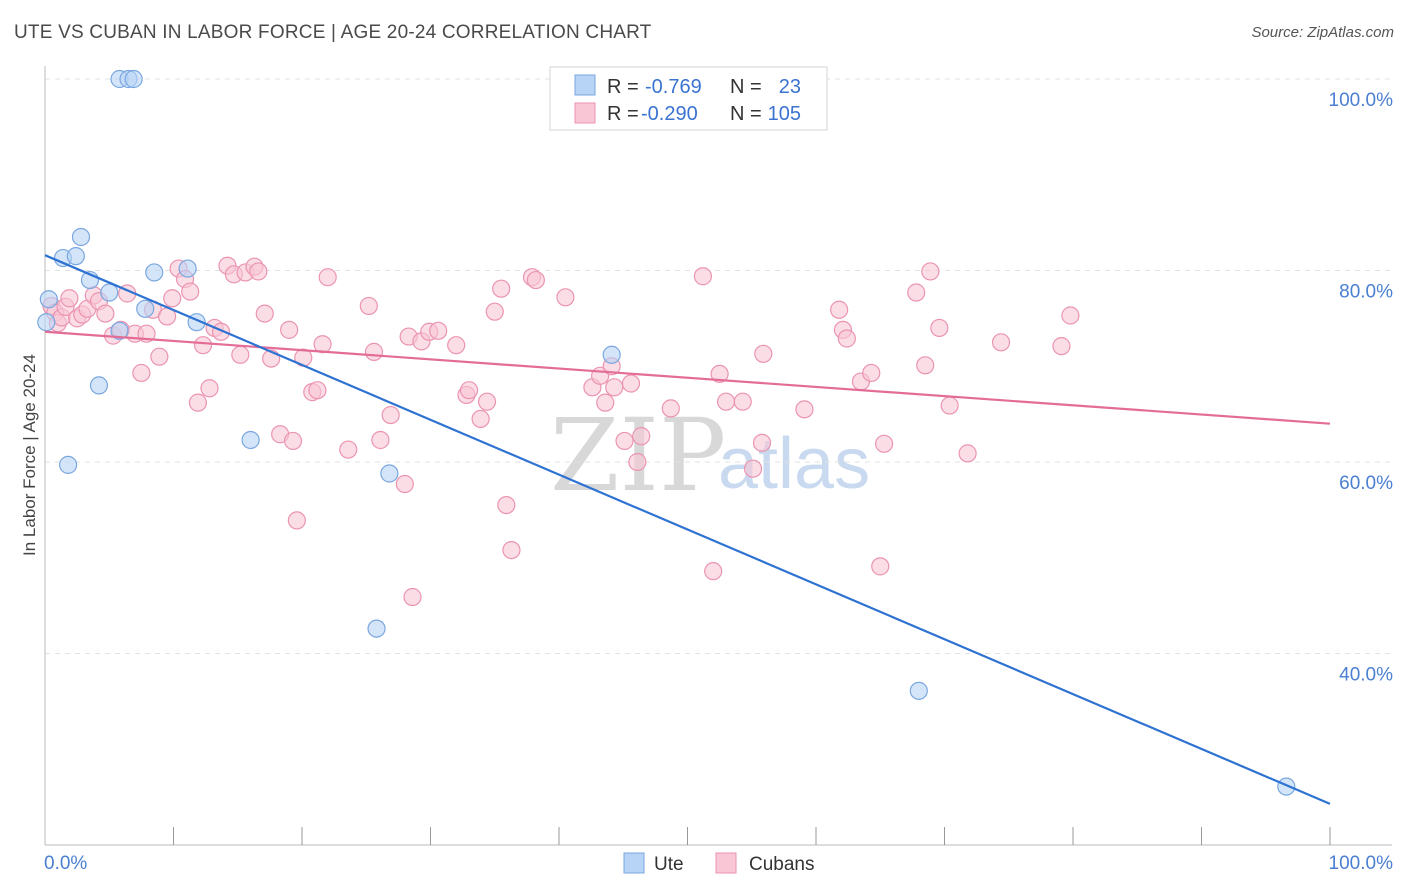 This screenshot has height=892, width=1406. What do you see at coordinates (585, 113) in the screenshot?
I see `legend-cuban-swatch` at bounding box center [585, 113].